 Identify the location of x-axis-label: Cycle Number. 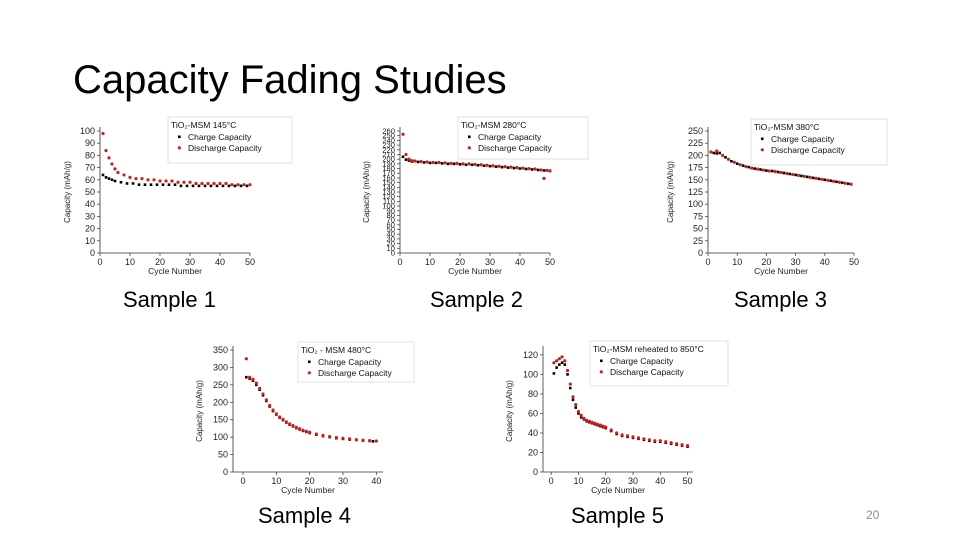
(781, 271).